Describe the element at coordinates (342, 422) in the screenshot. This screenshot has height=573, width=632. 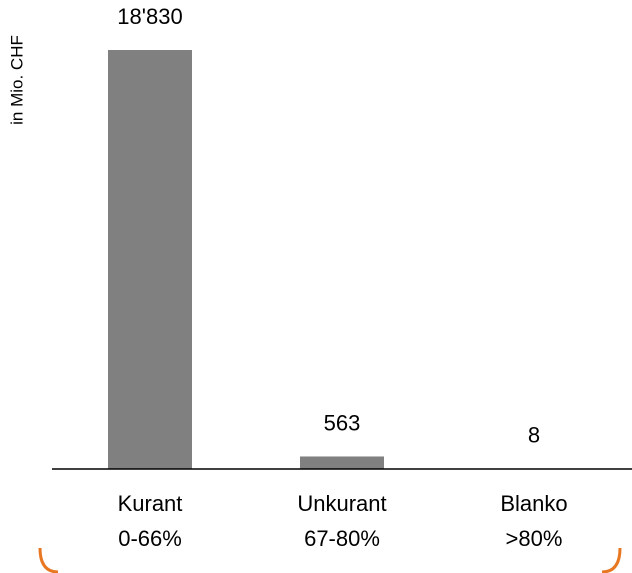
I see `value-label: 563` at that location.